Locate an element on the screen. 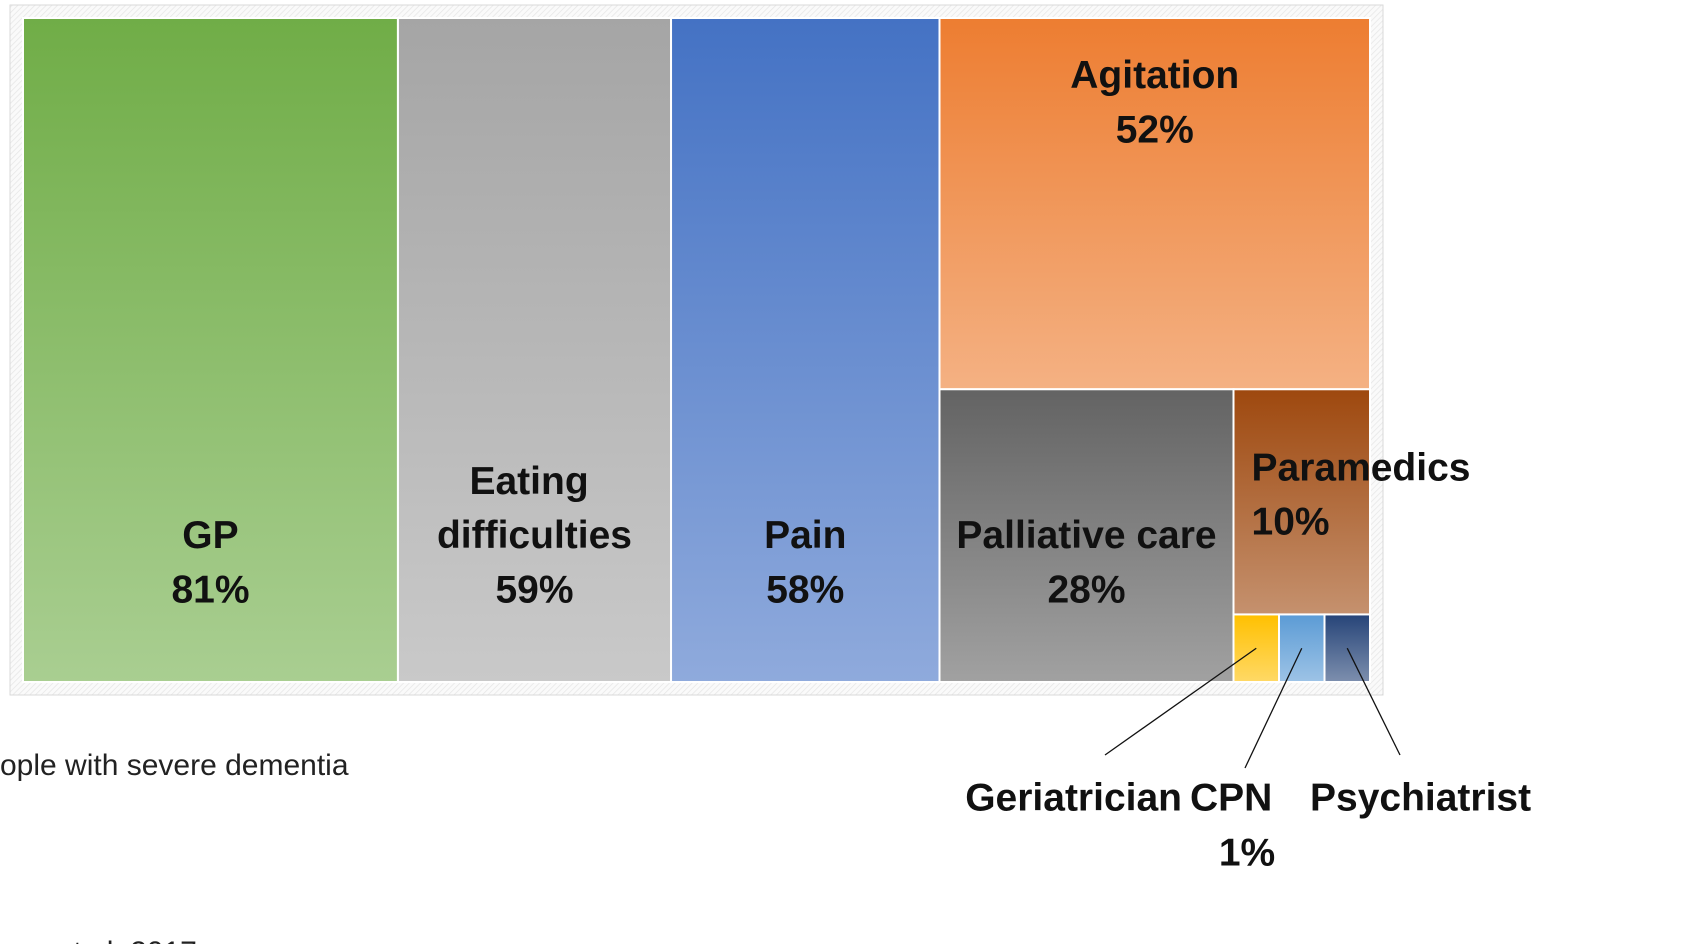  category-label: Geriatrician is located at coordinates (1073, 797).